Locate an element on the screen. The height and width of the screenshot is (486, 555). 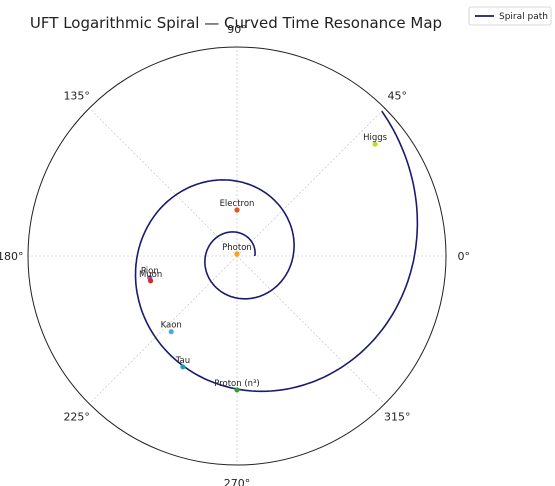
point-label: Electron is located at coordinates (237, 204).